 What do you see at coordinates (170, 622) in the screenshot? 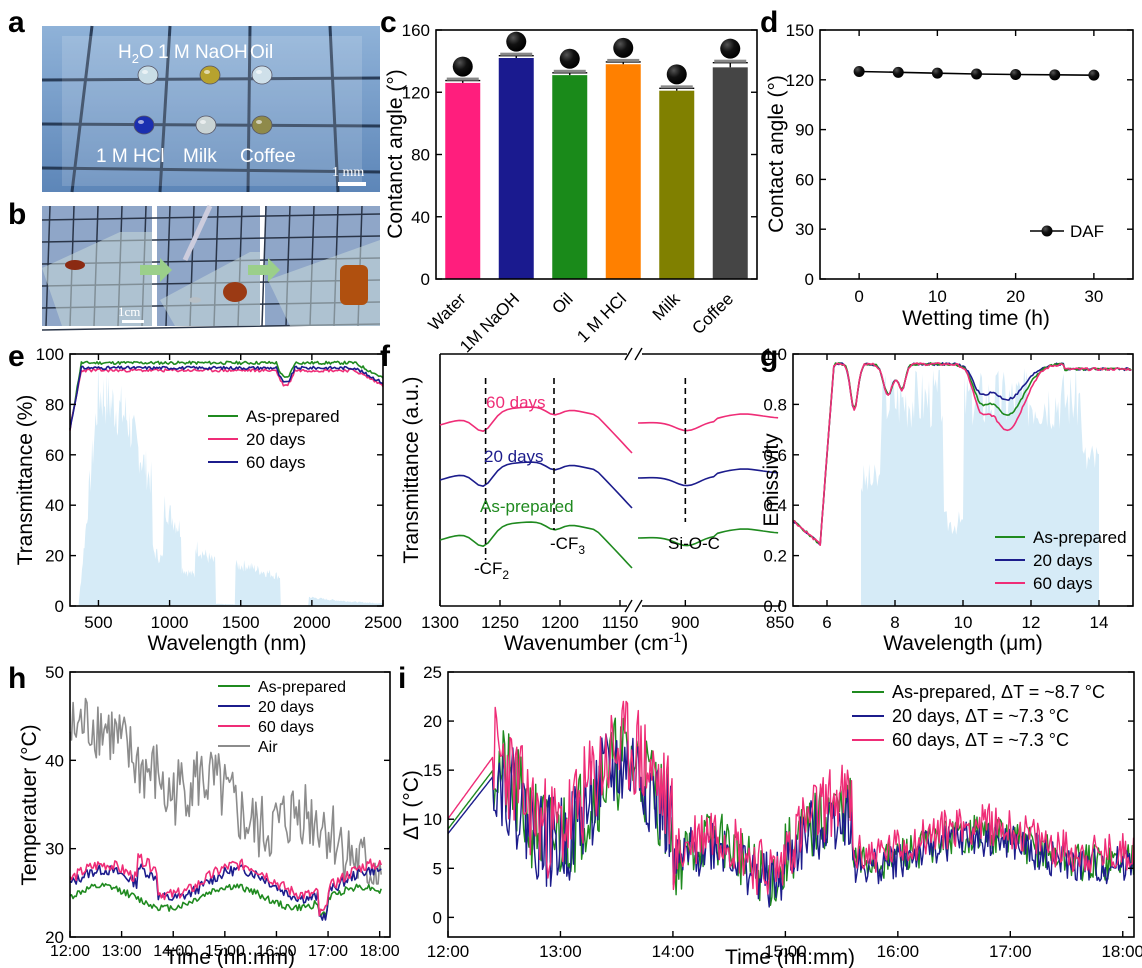
I see `tick-label: 1000` at bounding box center [170, 622].